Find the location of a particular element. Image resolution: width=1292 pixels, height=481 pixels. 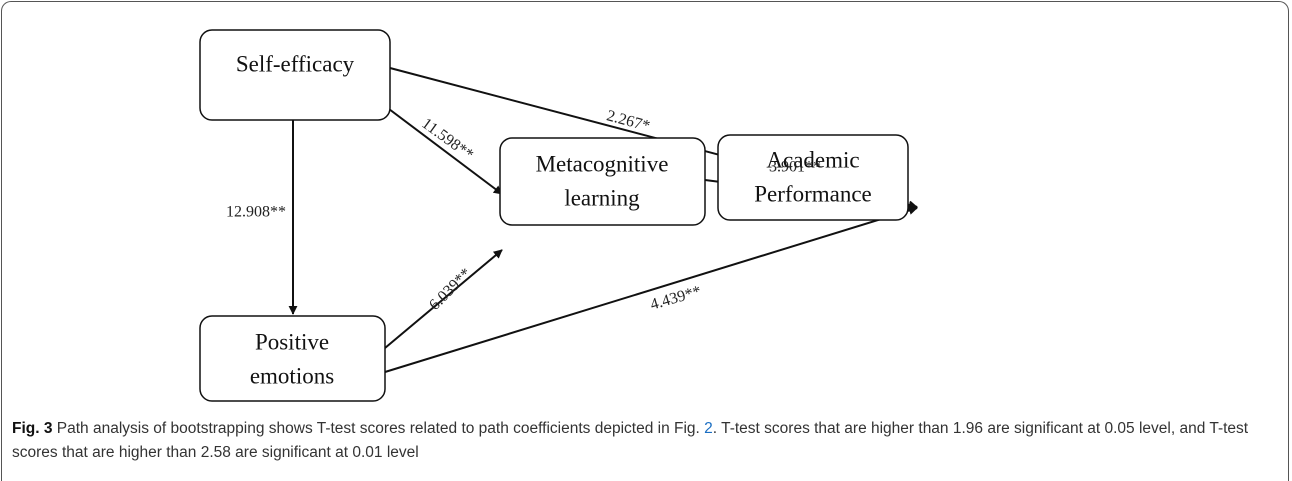

node-label: emotions is located at coordinates (292, 375).